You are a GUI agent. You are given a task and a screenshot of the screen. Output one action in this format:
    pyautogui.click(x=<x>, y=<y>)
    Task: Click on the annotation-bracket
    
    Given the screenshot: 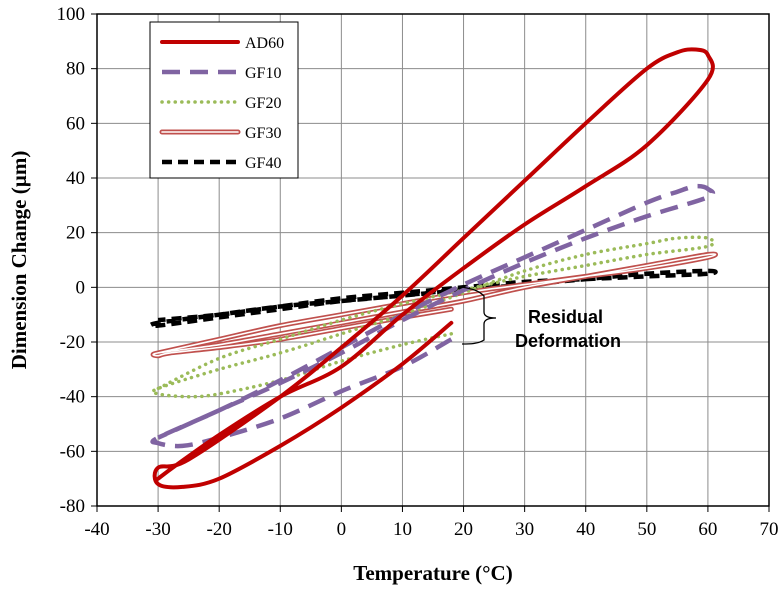 What is the action you would take?
    pyautogui.click(x=479, y=315)
    